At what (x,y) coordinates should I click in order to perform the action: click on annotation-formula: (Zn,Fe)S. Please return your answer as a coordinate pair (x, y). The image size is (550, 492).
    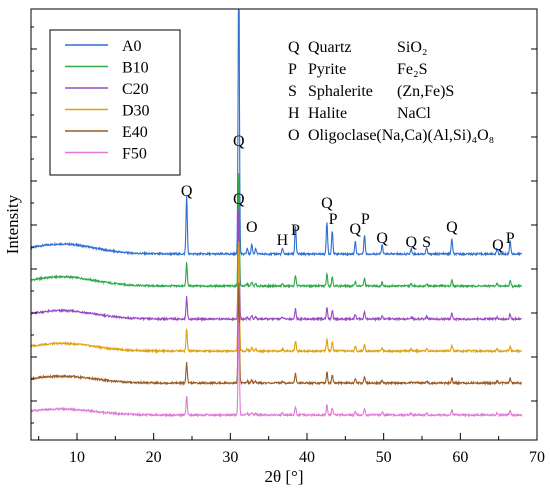
    Looking at the image, I should click on (425, 91).